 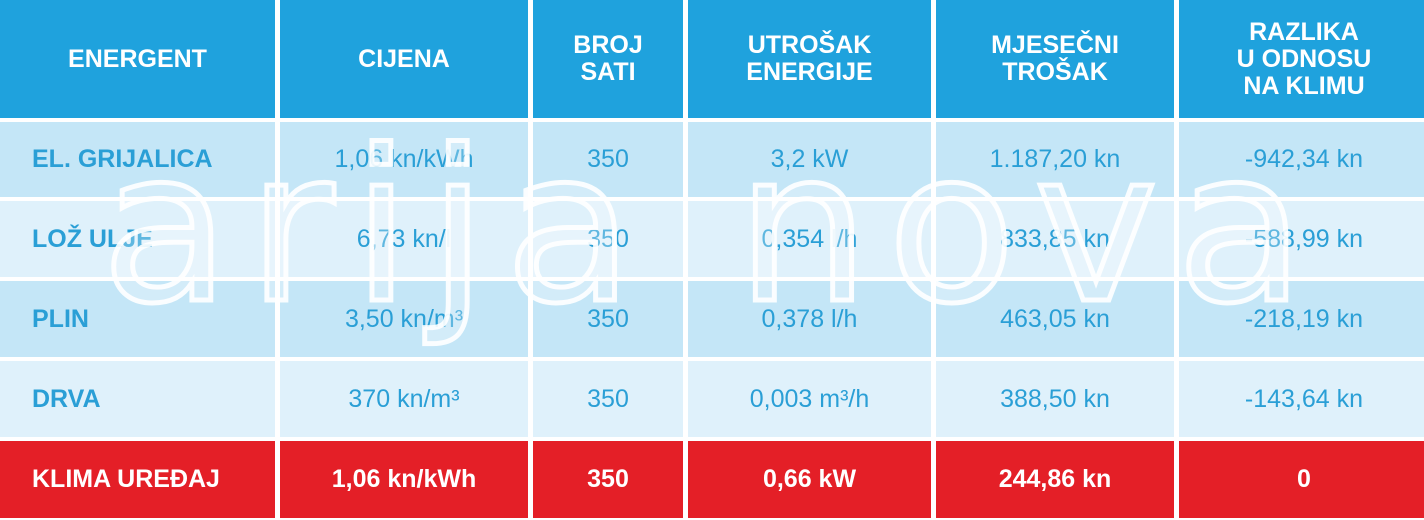 What do you see at coordinates (1055, 319) in the screenshot?
I see `table-cell: 463,05 kn` at bounding box center [1055, 319].